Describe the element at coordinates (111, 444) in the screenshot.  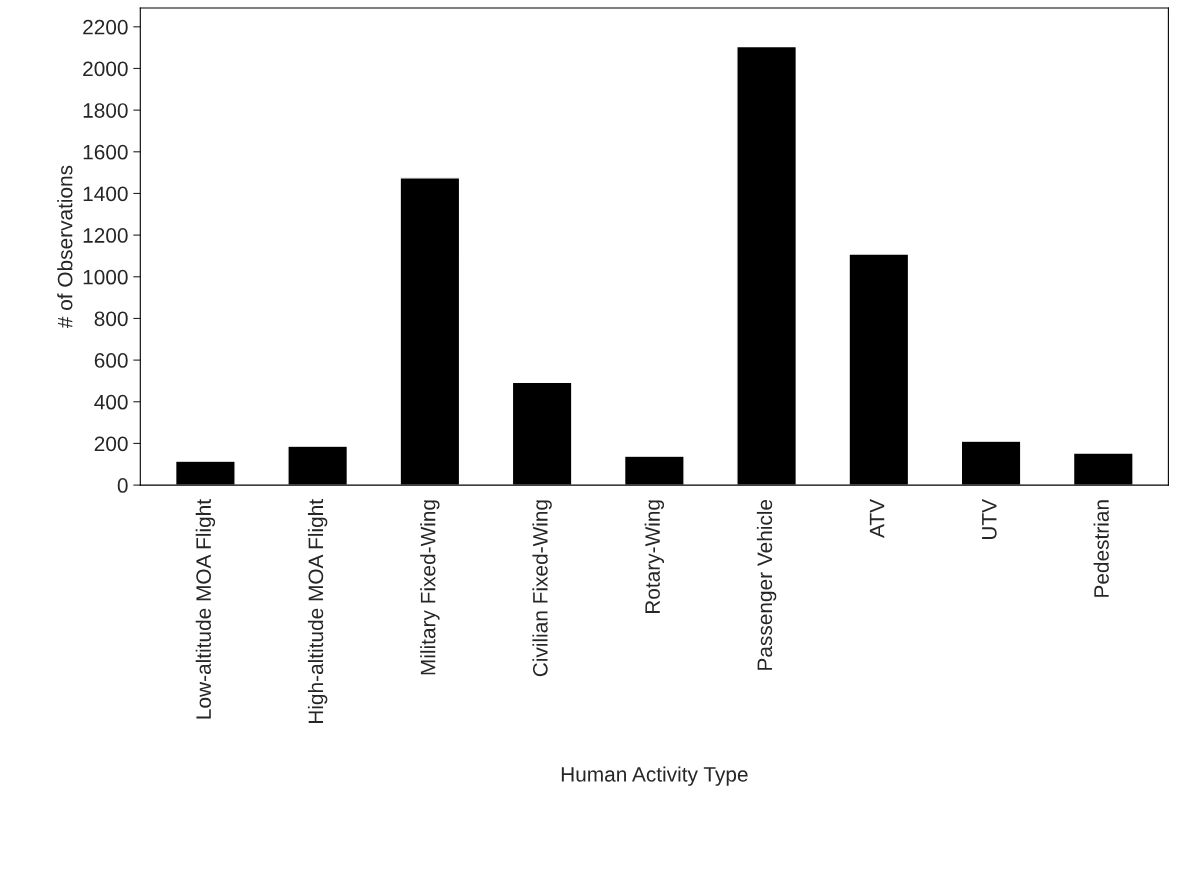
I see `y-tick-label: 200` at that location.